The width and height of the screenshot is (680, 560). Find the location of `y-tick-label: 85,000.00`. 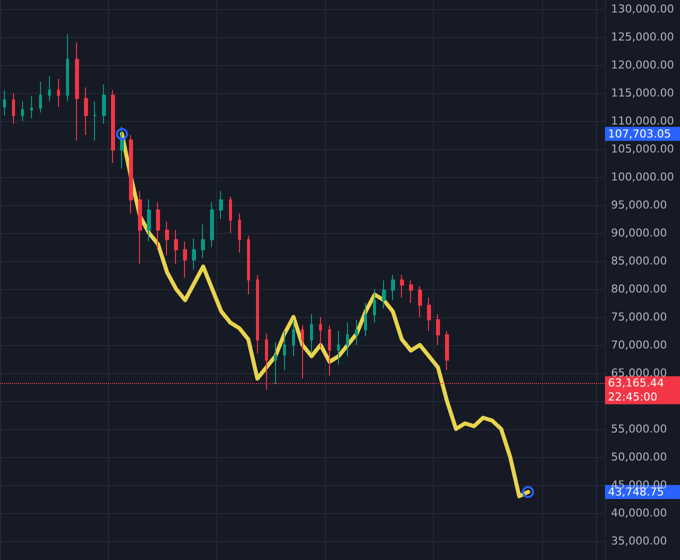

y-tick-label: 85,000.00 is located at coordinates (639, 261).